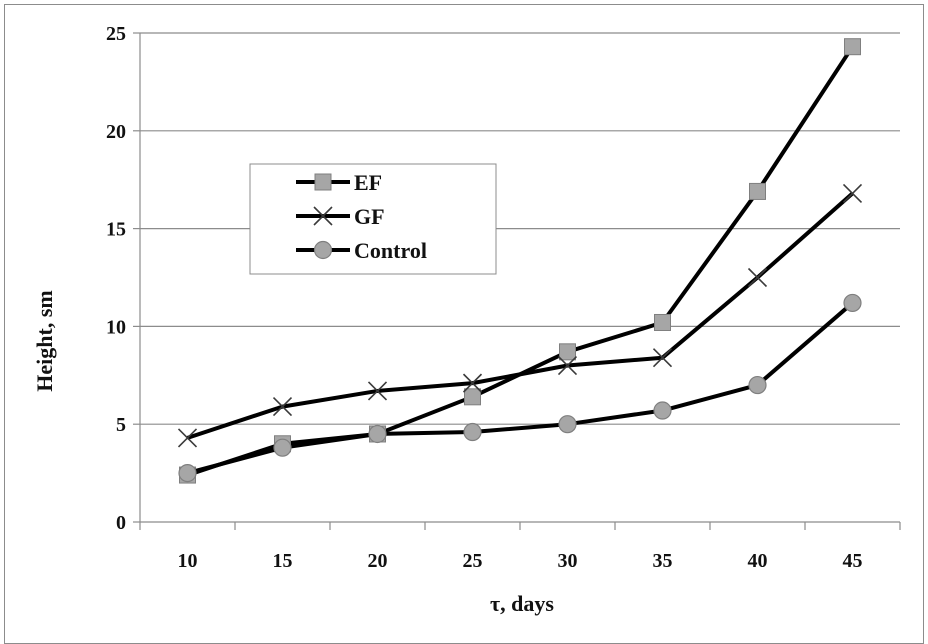  Describe the element at coordinates (323, 250) in the screenshot. I see `legend-marker-circle` at that location.